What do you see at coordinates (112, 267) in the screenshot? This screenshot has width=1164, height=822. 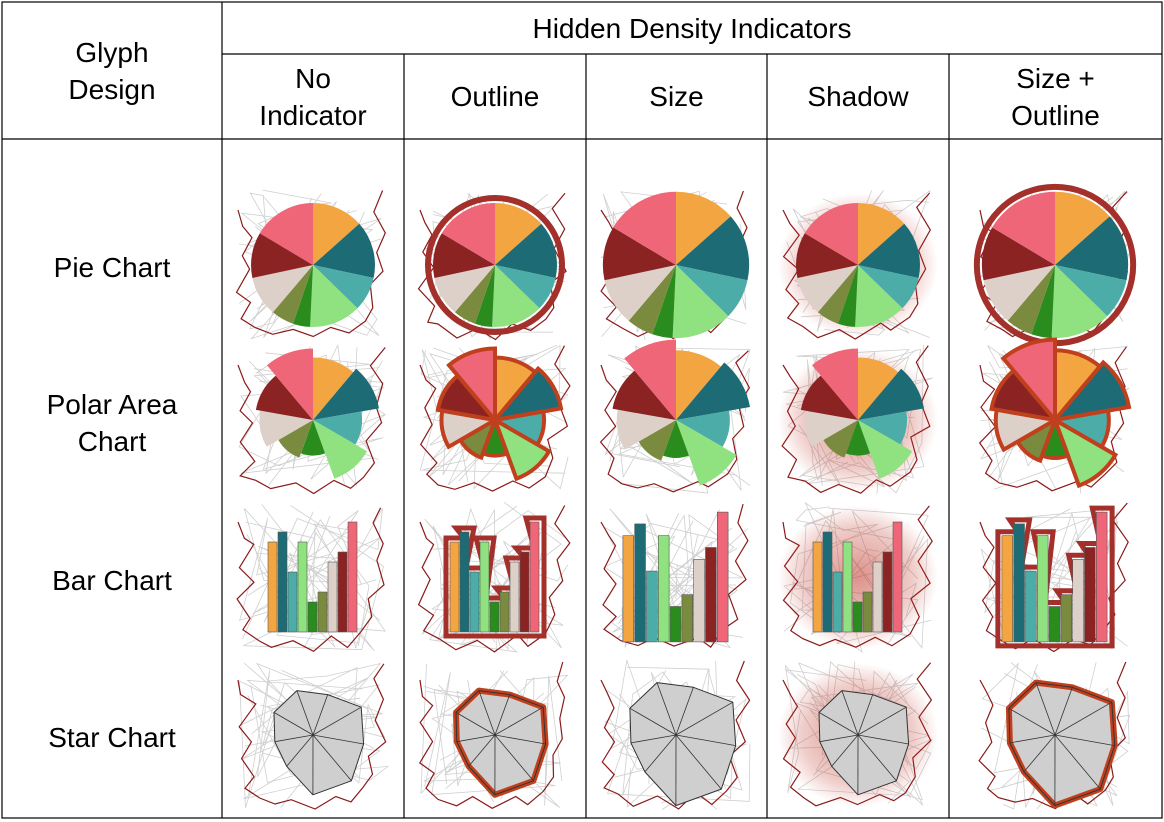 I see `row-label-pie-chart: Pie Chart` at bounding box center [112, 267].